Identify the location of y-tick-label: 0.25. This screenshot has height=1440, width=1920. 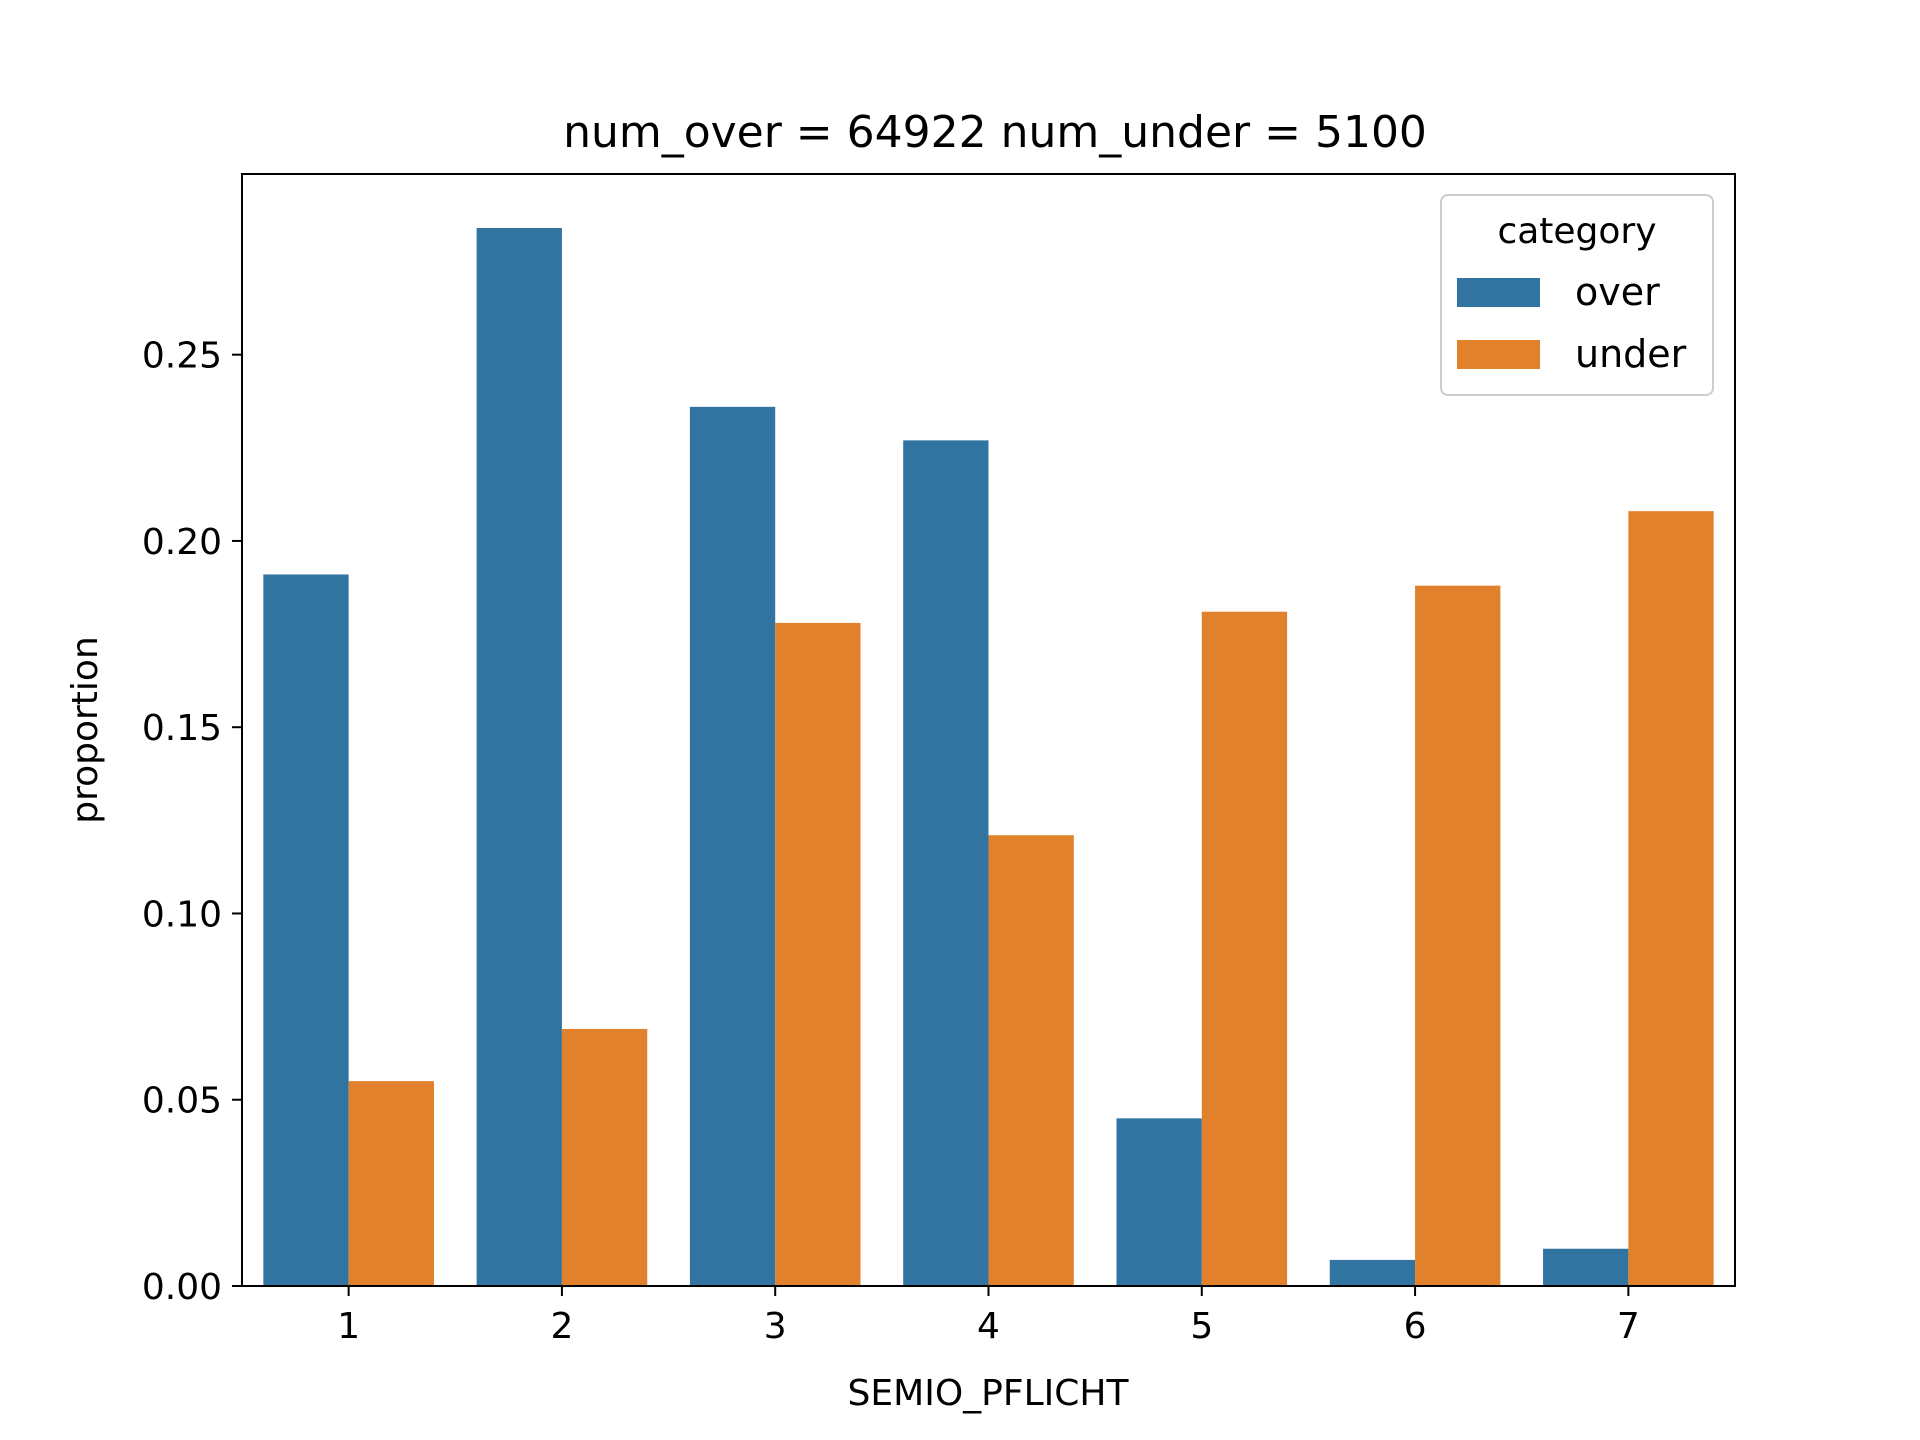
(182, 356).